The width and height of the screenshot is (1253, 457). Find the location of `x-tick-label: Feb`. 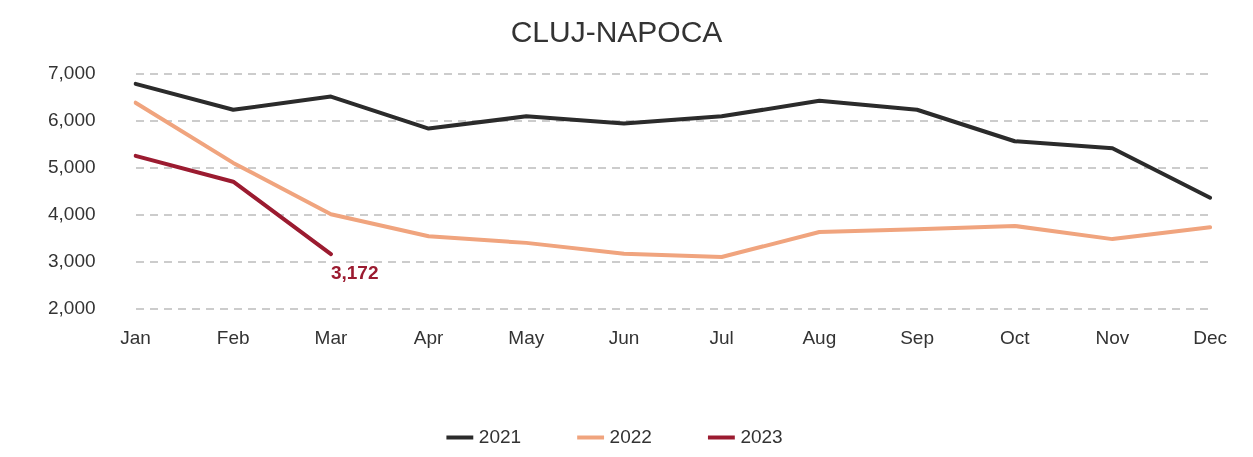

x-tick-label: Feb is located at coordinates (233, 337).